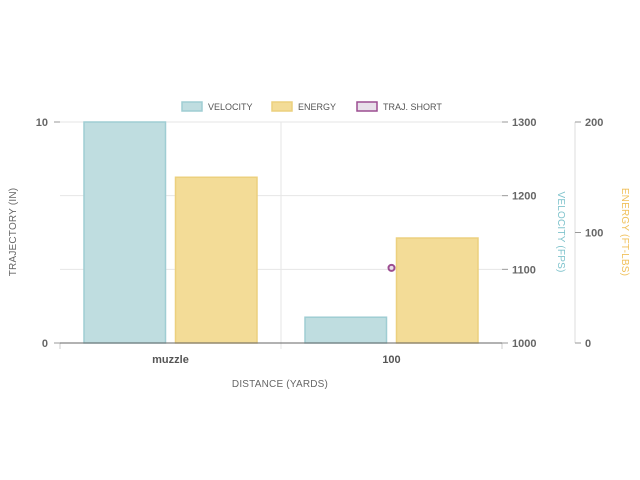  Describe the element at coordinates (412, 107) in the screenshot. I see `legend-label-traj-short: TRAJ. SHORT` at that location.